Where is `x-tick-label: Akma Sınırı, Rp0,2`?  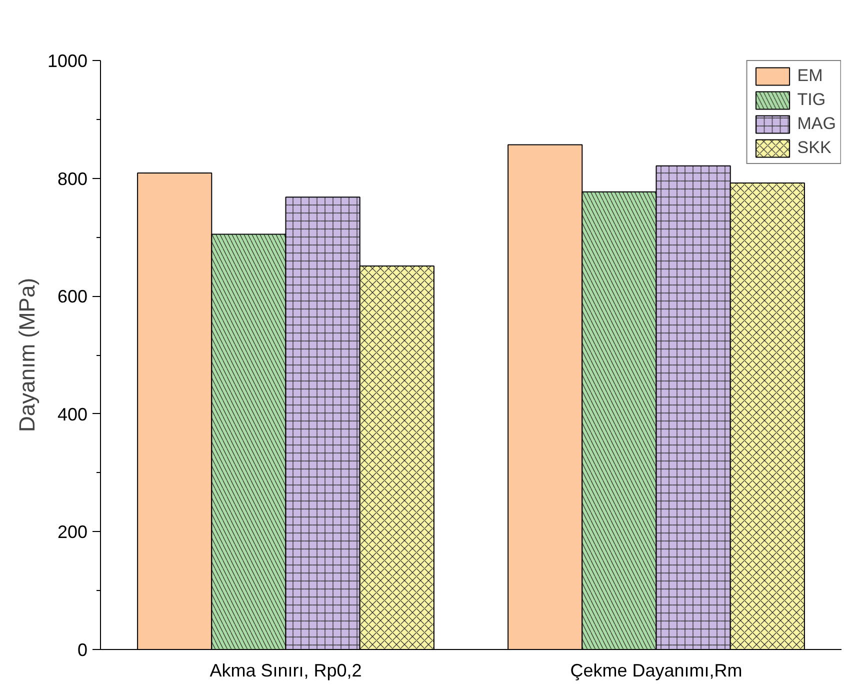 x-tick-label: Akma Sınırı, Rp0,2 is located at coordinates (286, 670).